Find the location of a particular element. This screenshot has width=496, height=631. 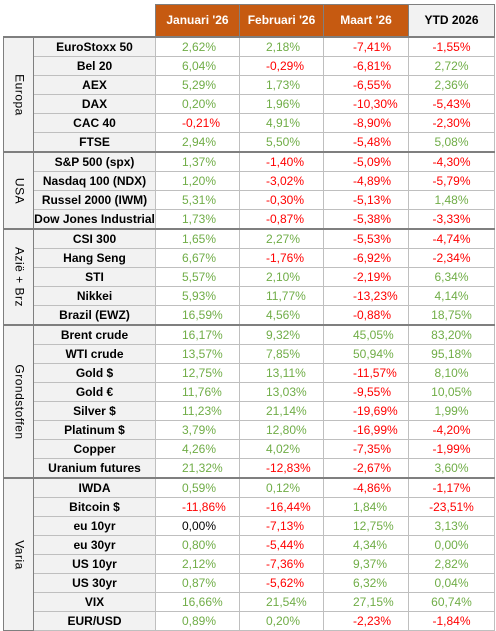

value-ytd: -5,43% is located at coordinates (451, 104).